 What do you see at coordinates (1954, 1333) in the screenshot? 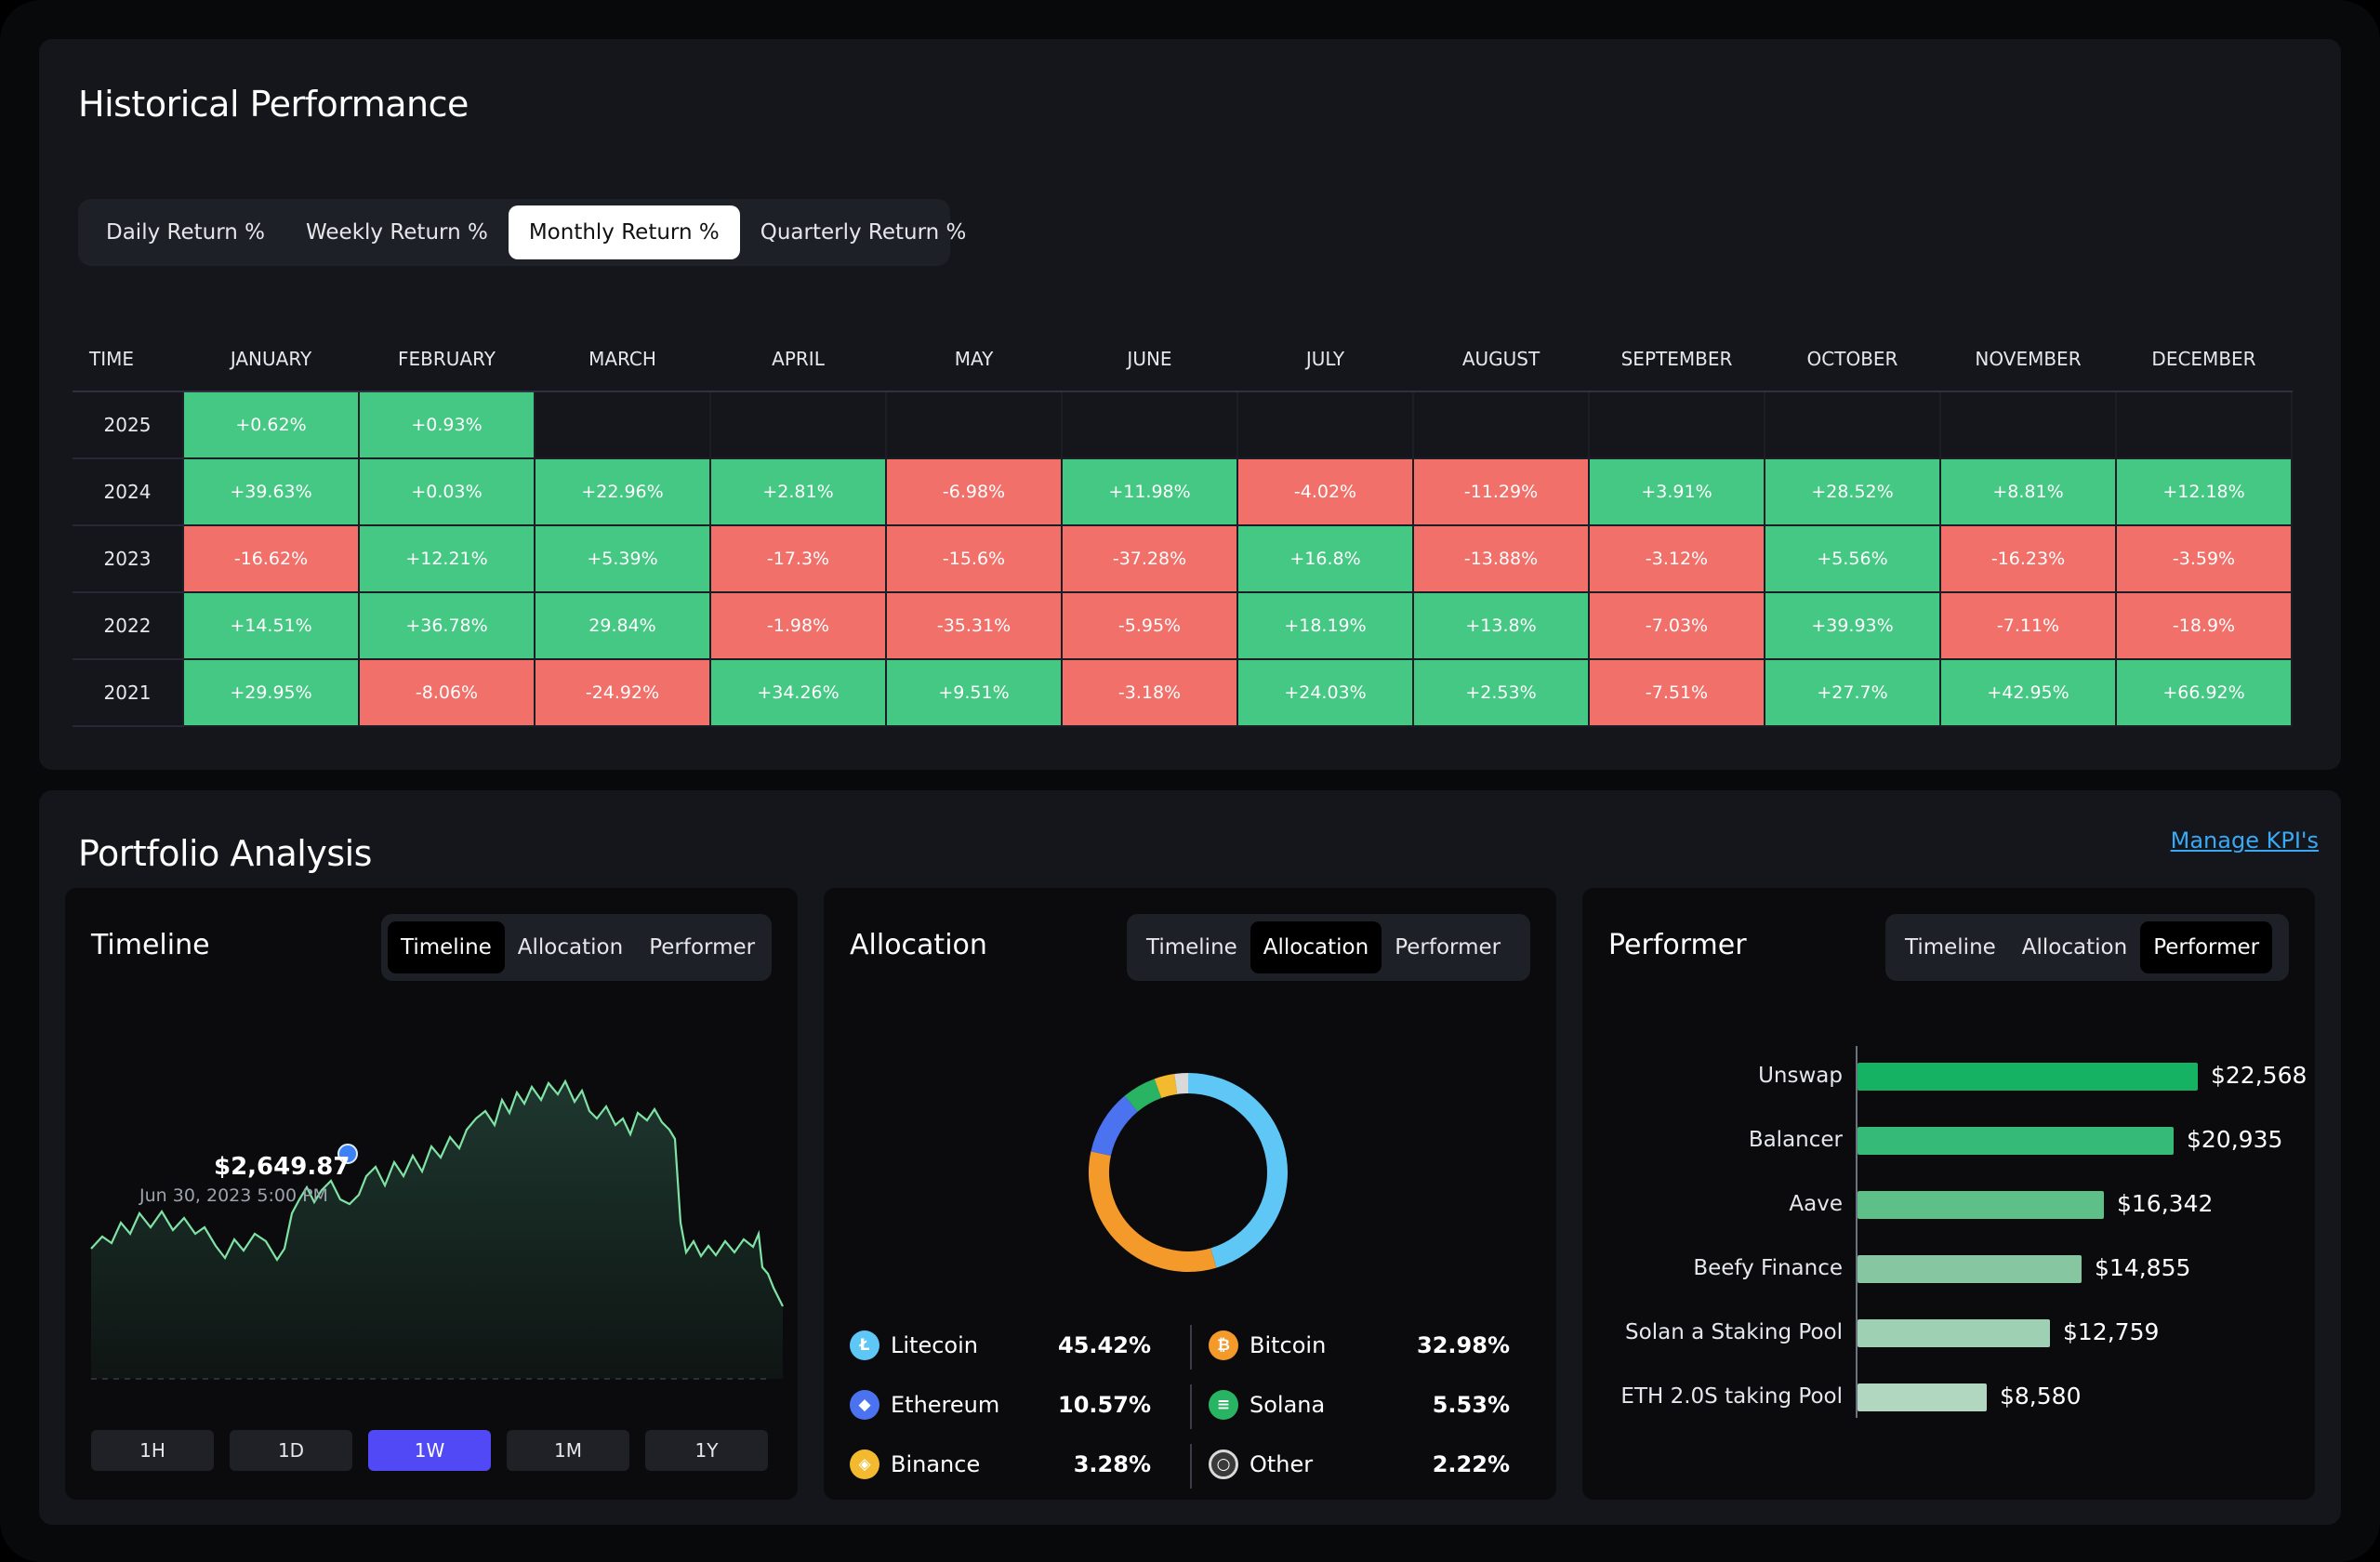
I see `performer-bar-solan-a-staking-pool` at bounding box center [1954, 1333].